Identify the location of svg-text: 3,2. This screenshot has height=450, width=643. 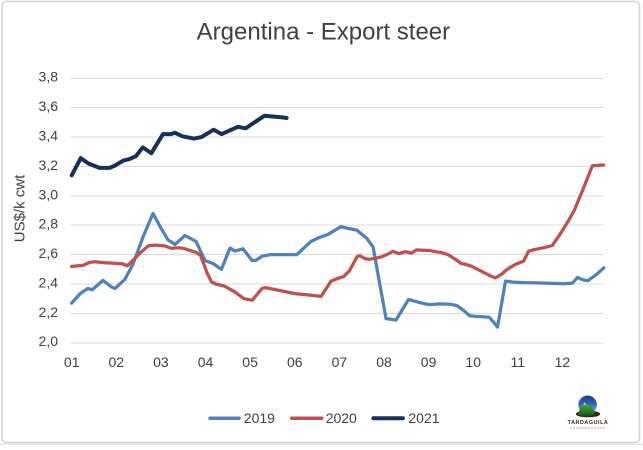
(49, 165).